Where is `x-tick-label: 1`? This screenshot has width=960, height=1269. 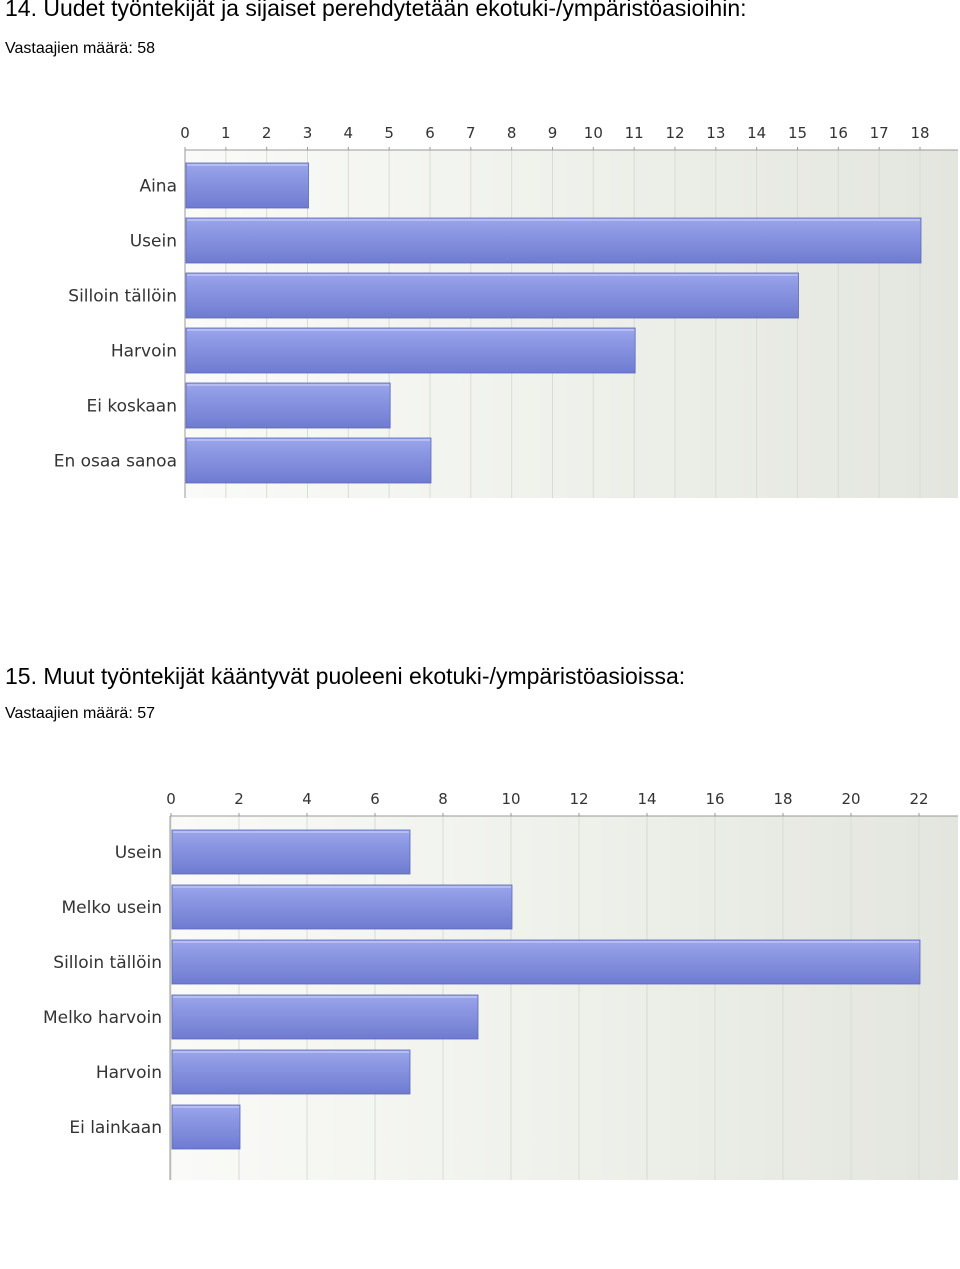 x-tick-label: 1 is located at coordinates (226, 133).